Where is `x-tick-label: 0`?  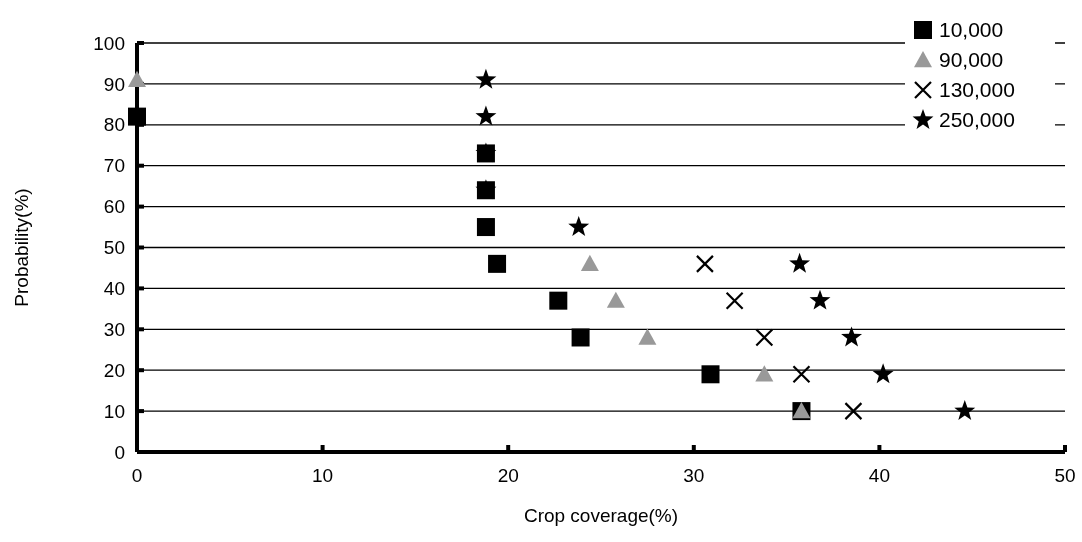 x-tick-label: 0 is located at coordinates (137, 475).